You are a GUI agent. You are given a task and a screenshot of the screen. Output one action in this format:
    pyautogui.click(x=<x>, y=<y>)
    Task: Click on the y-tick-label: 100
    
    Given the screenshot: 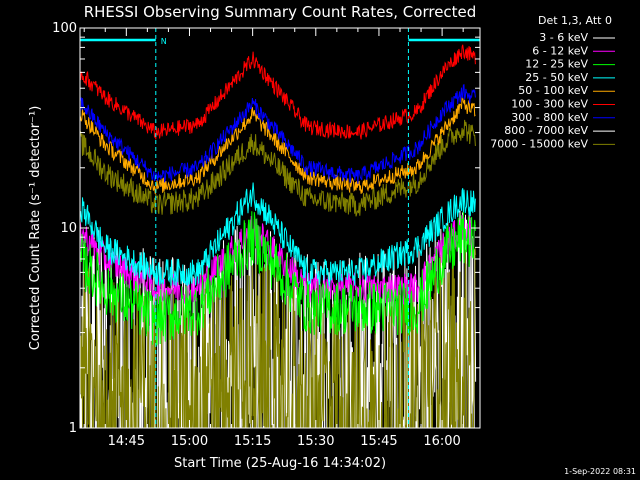 What is the action you would take?
    pyautogui.click(x=64, y=28)
    